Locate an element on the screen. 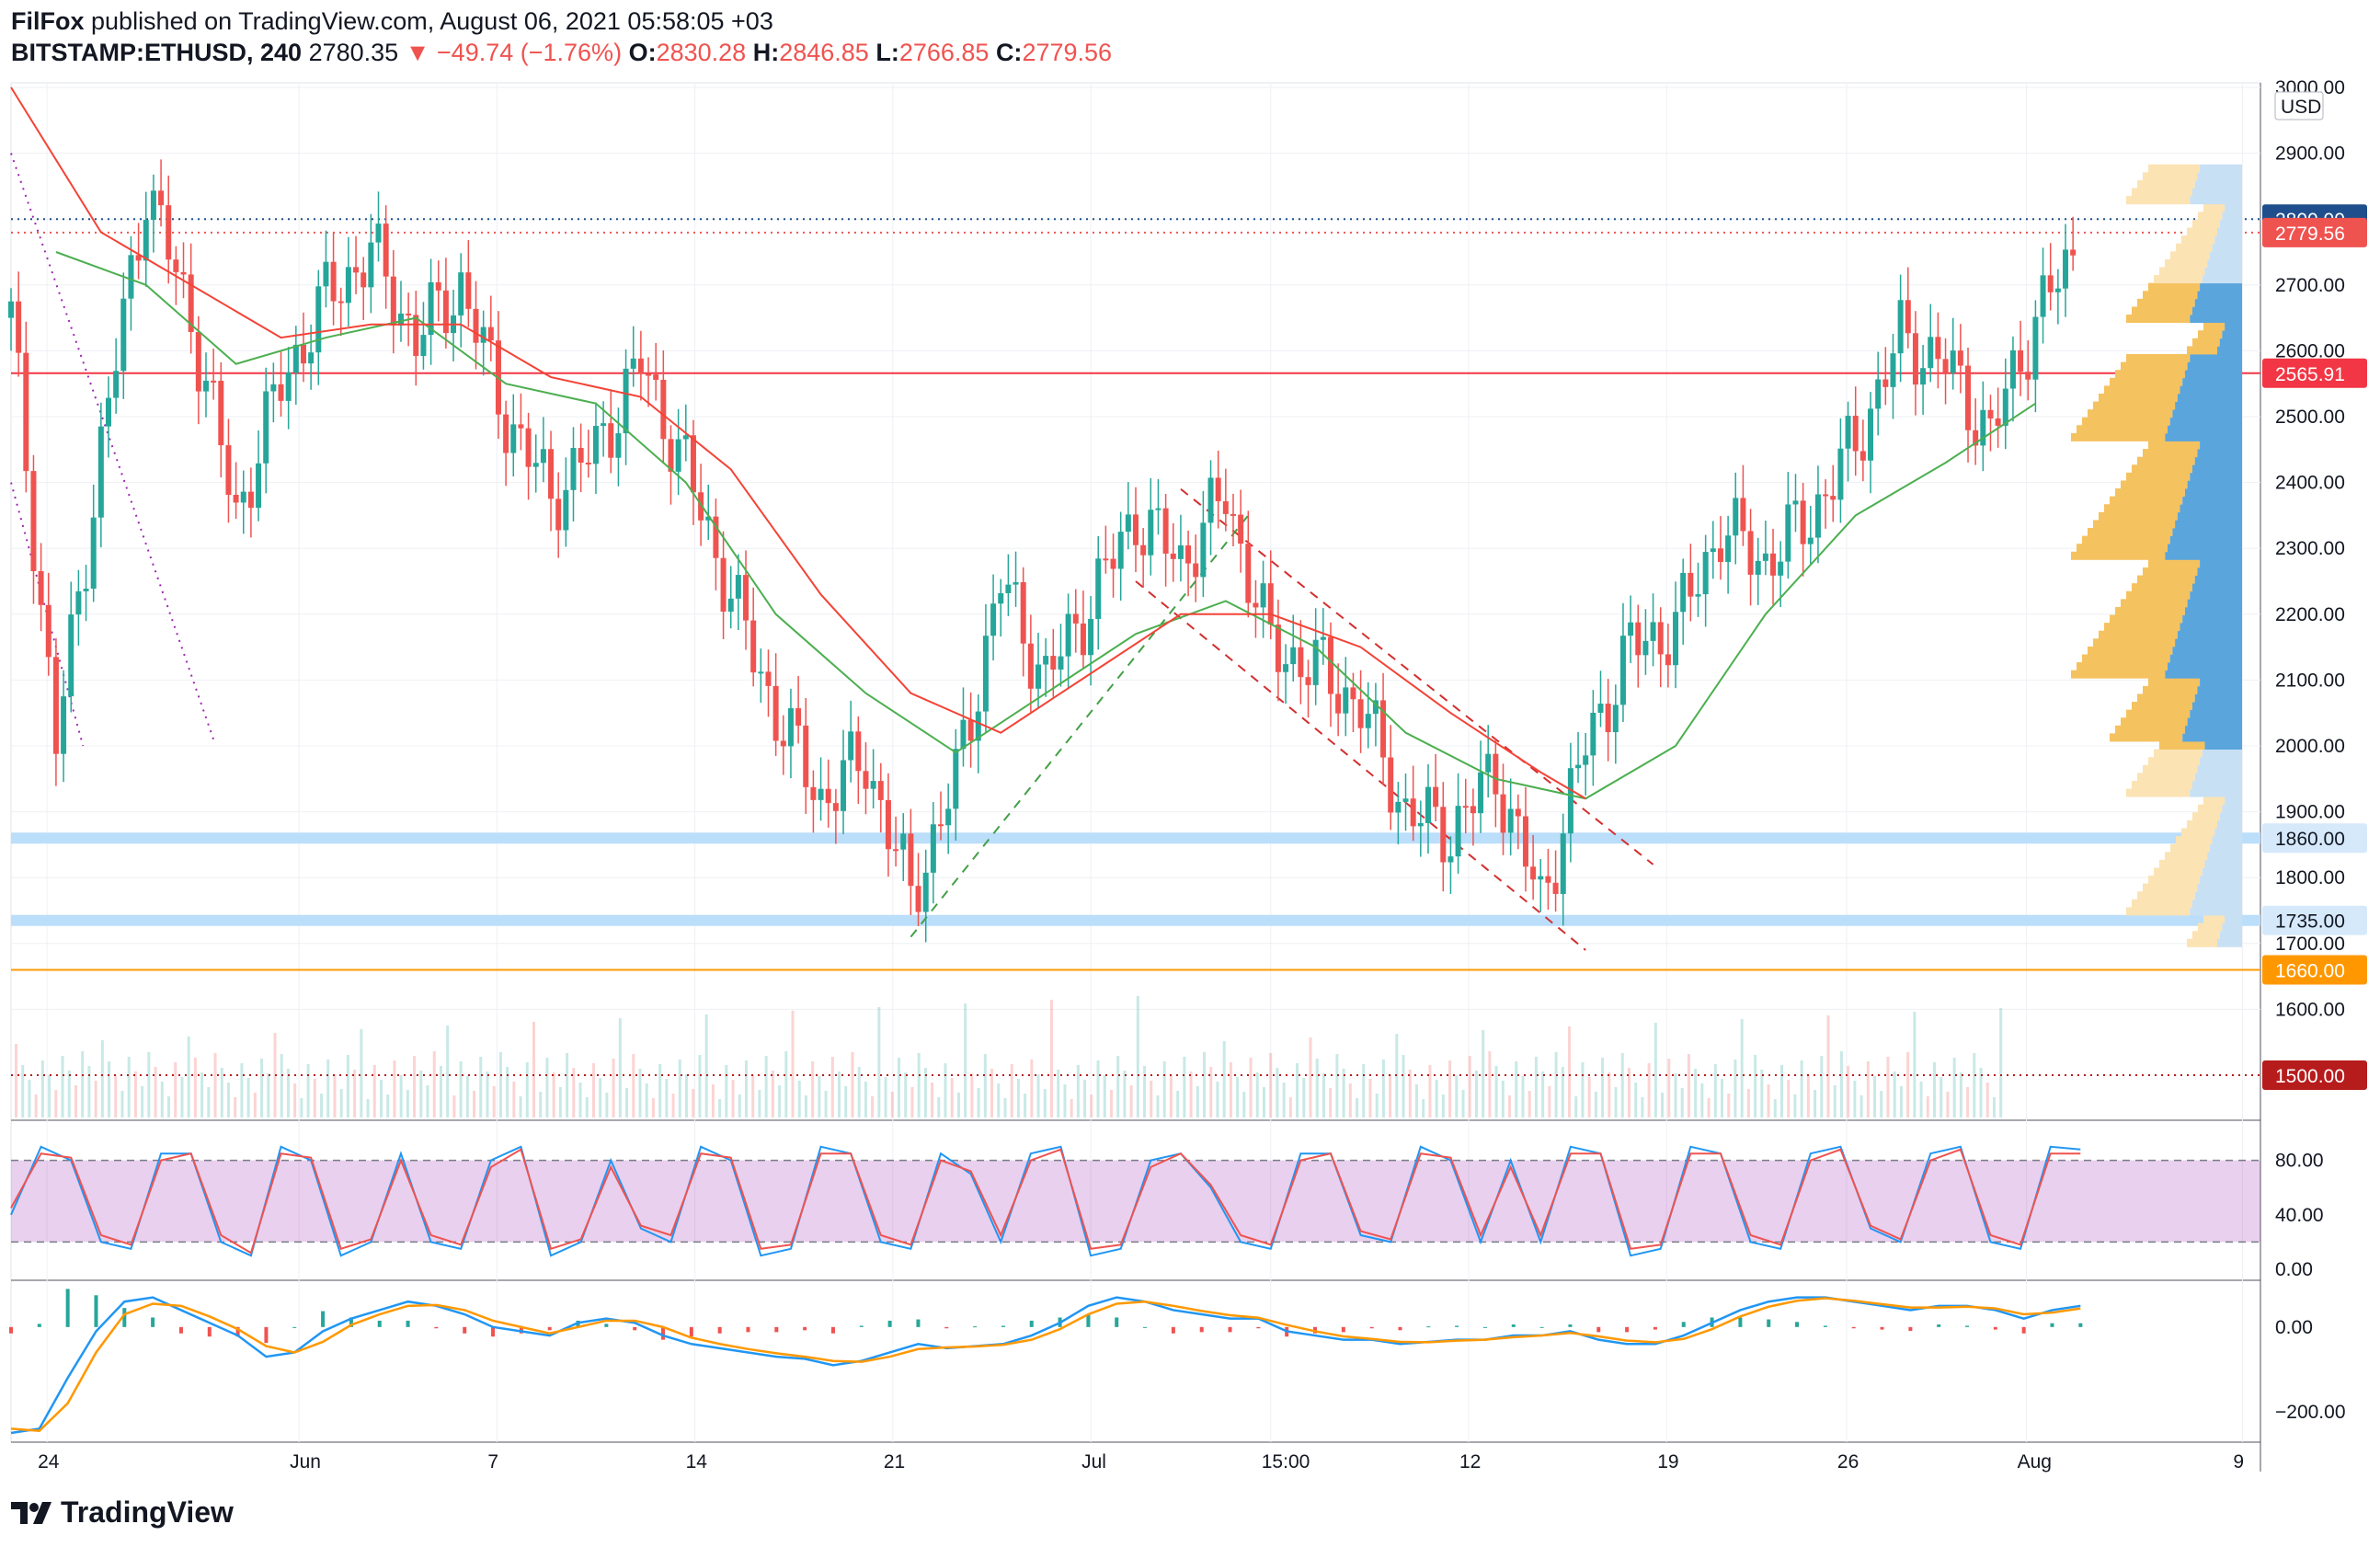 The image size is (2380, 1547). price-change: ▼ −49.74 (−1.76%) is located at coordinates (514, 52).